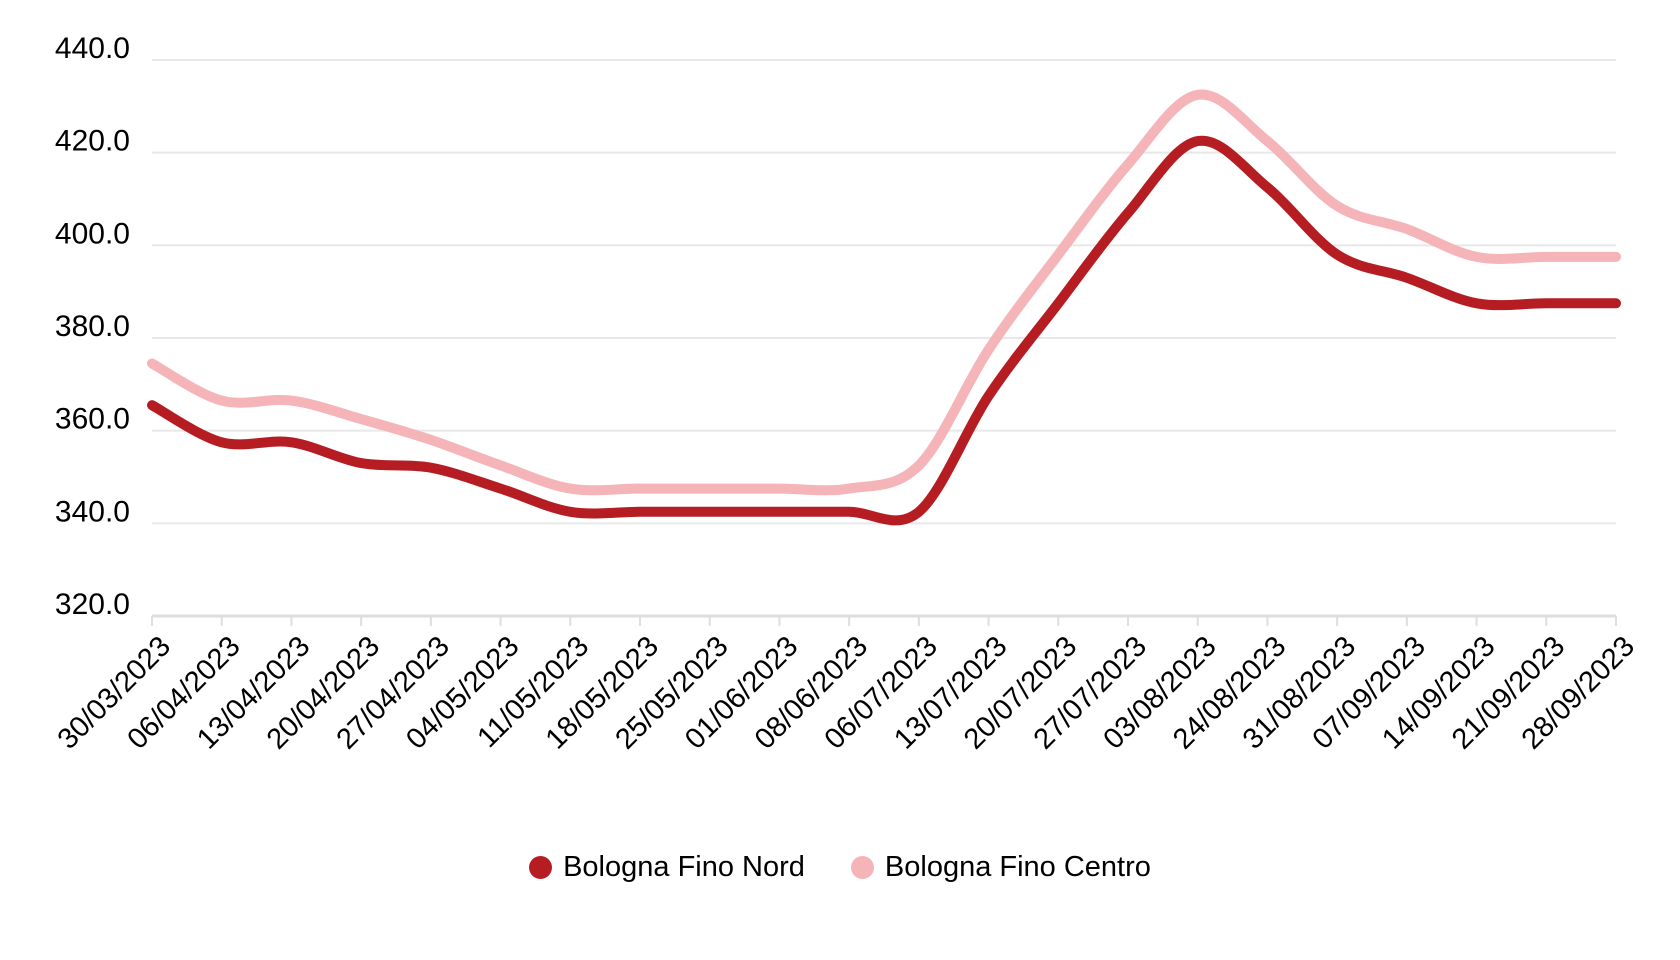 The width and height of the screenshot is (1680, 960). What do you see at coordinates (92, 604) in the screenshot?
I see `y-tick-label: 320.0` at bounding box center [92, 604].